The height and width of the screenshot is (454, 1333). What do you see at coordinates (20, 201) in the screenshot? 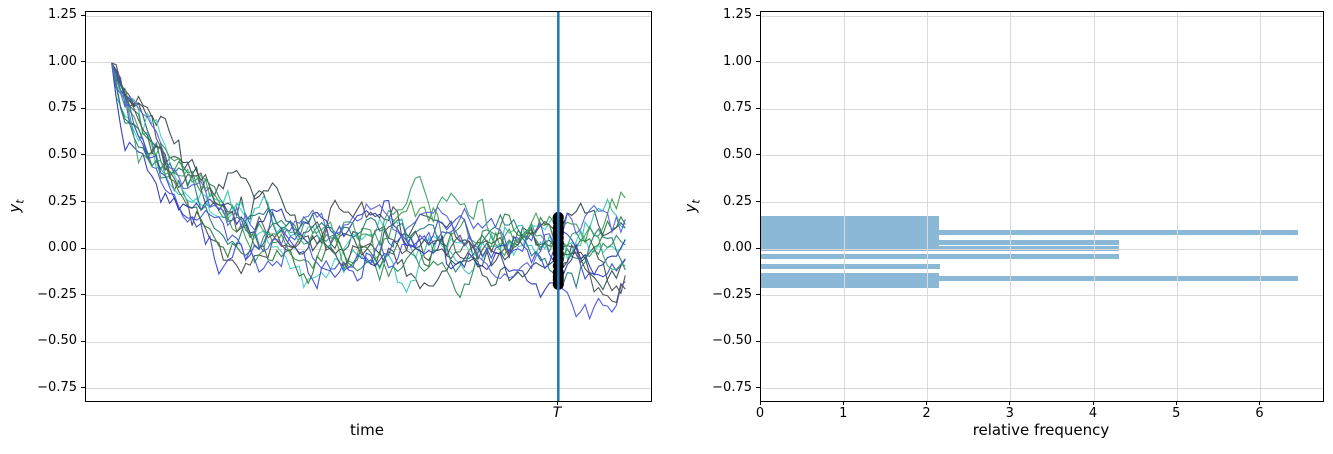
I see `left-yaxis-label-sub: t` at bounding box center [20, 201].